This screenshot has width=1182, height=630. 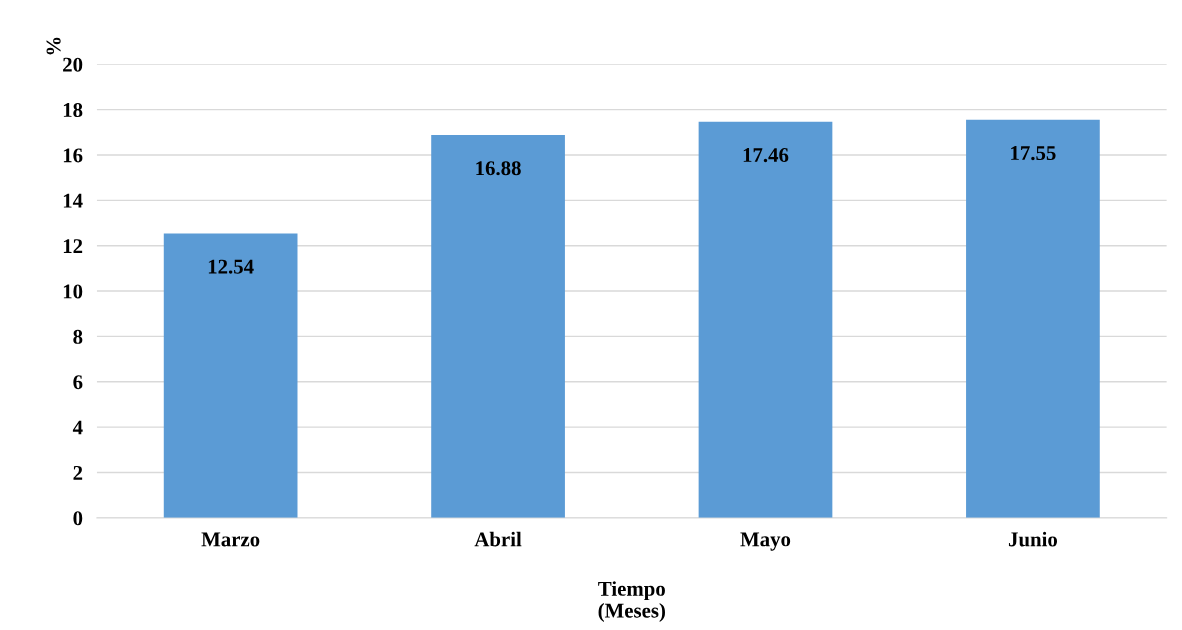 I want to click on y-tick-label: 4, so click(x=77, y=427).